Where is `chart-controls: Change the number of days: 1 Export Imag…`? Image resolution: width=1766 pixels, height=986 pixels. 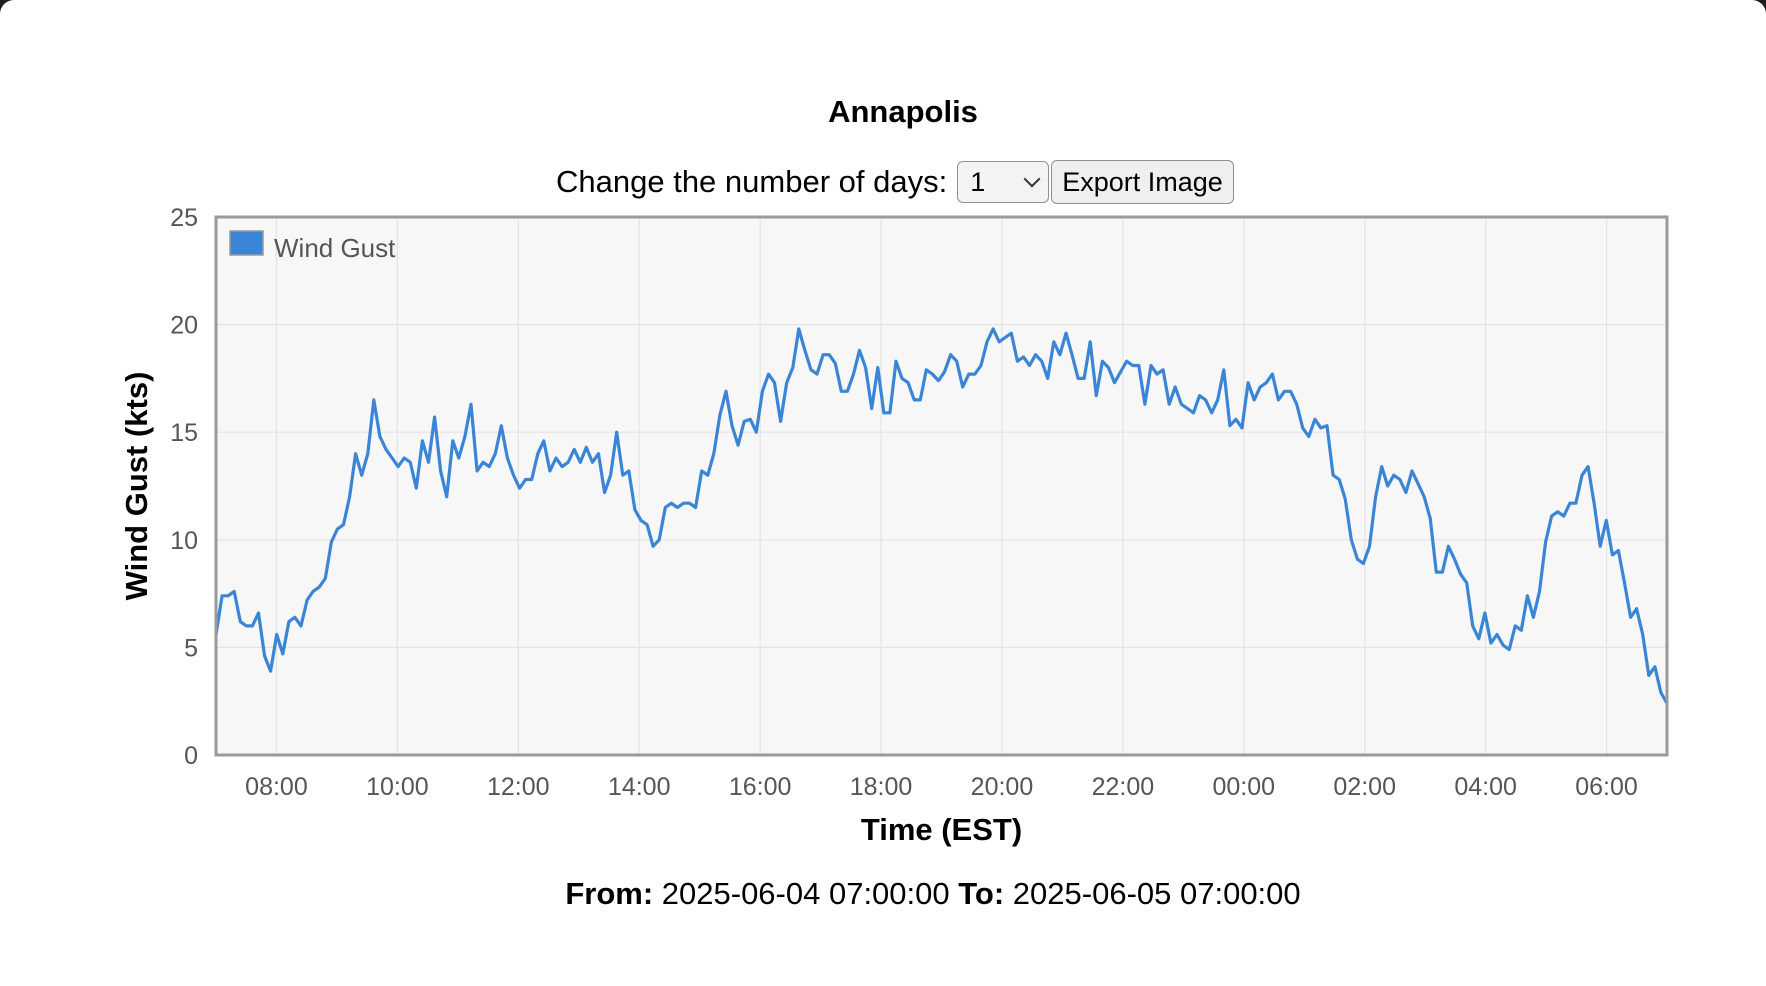
chart-controls: Change the number of days: 1 Export Imag… is located at coordinates (895, 182).